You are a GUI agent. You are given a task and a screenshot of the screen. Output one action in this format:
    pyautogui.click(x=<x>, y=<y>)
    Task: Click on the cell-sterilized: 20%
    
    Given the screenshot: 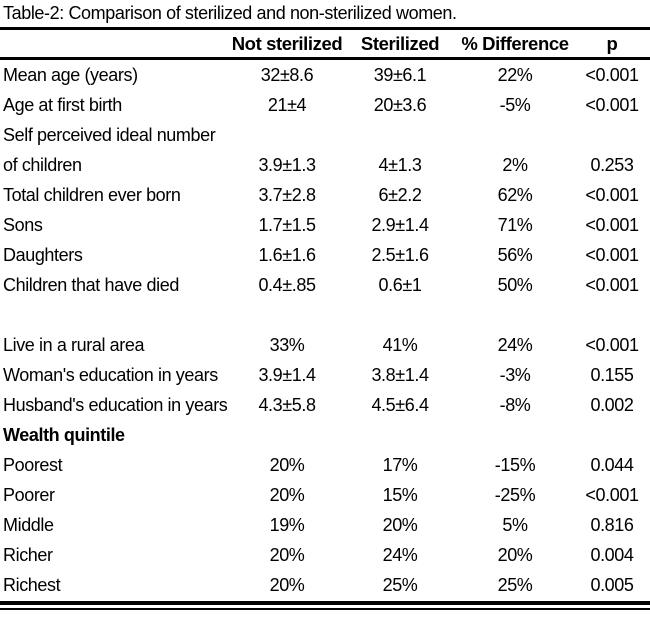 What is the action you would take?
    pyautogui.click(x=400, y=525)
    